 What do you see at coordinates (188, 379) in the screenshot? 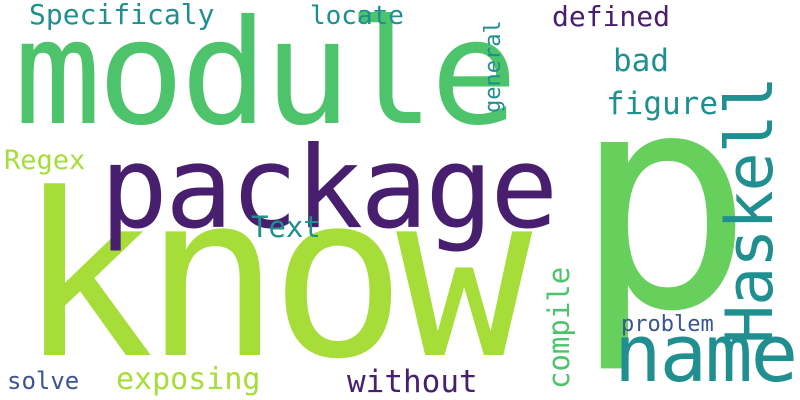
I see `word-exposing: exposing` at bounding box center [188, 379].